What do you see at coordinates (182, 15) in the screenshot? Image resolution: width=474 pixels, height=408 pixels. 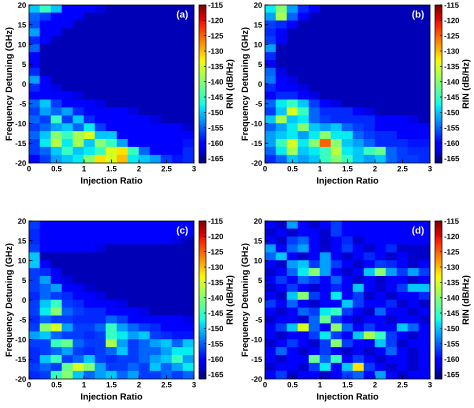 I see `annotation: (a)` at bounding box center [182, 15].